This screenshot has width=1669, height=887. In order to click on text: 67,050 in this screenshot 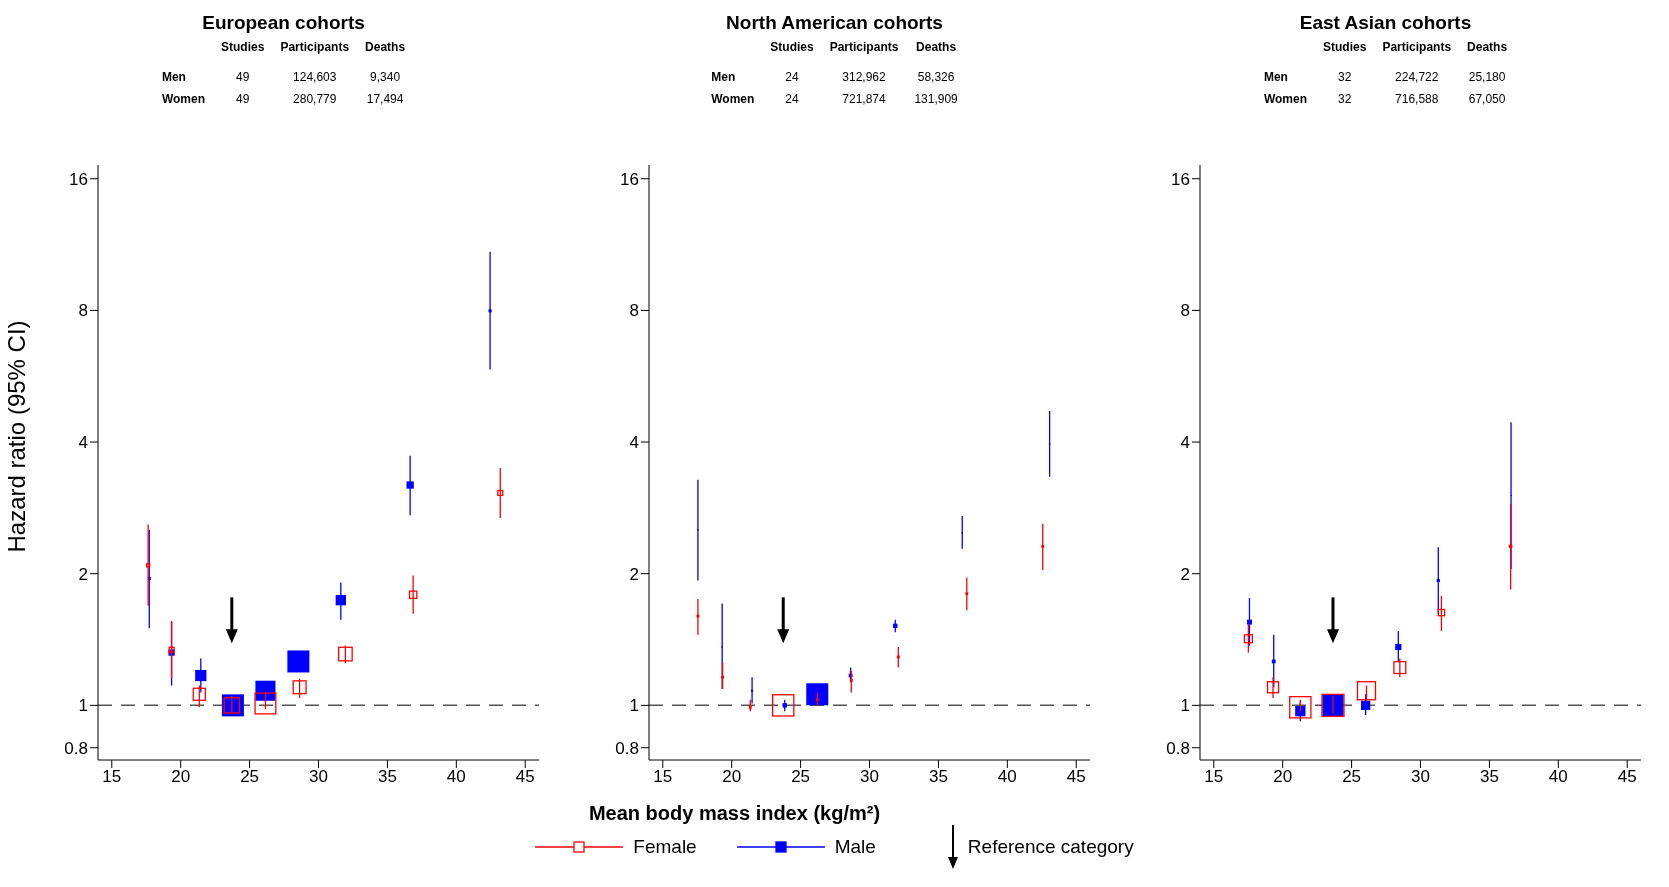, I will do `click(1487, 99)`.